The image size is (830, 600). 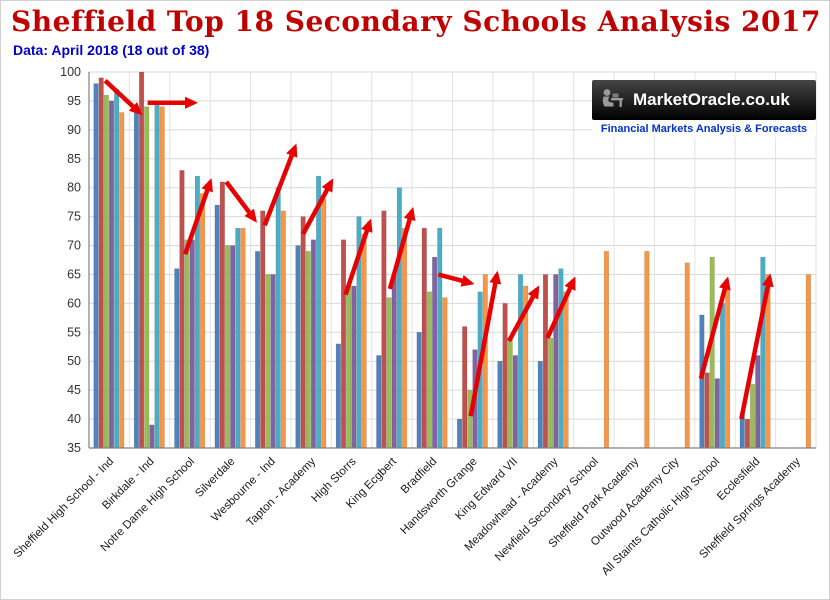 I want to click on logo-brand-text: MarketOracle.co.uk, so click(x=711, y=99).